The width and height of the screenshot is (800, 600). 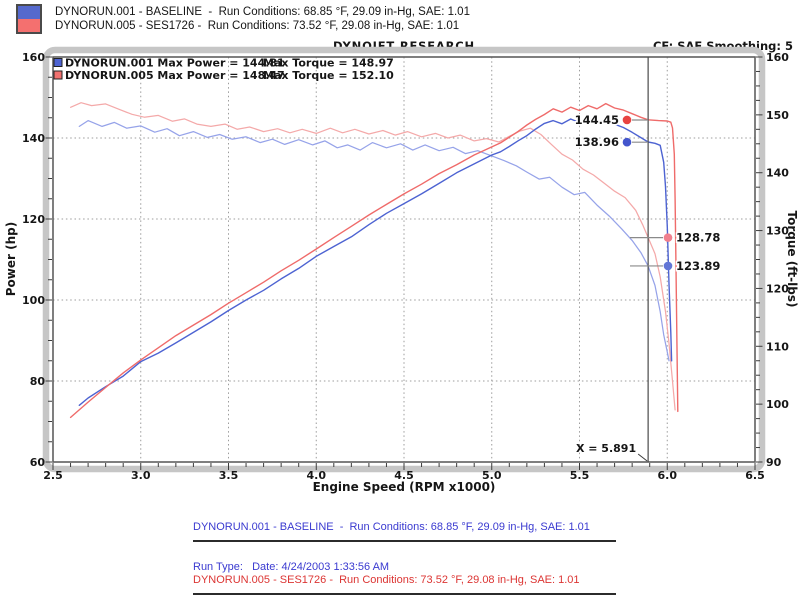 I want to click on x-tick-label: 5.5, so click(x=580, y=475).